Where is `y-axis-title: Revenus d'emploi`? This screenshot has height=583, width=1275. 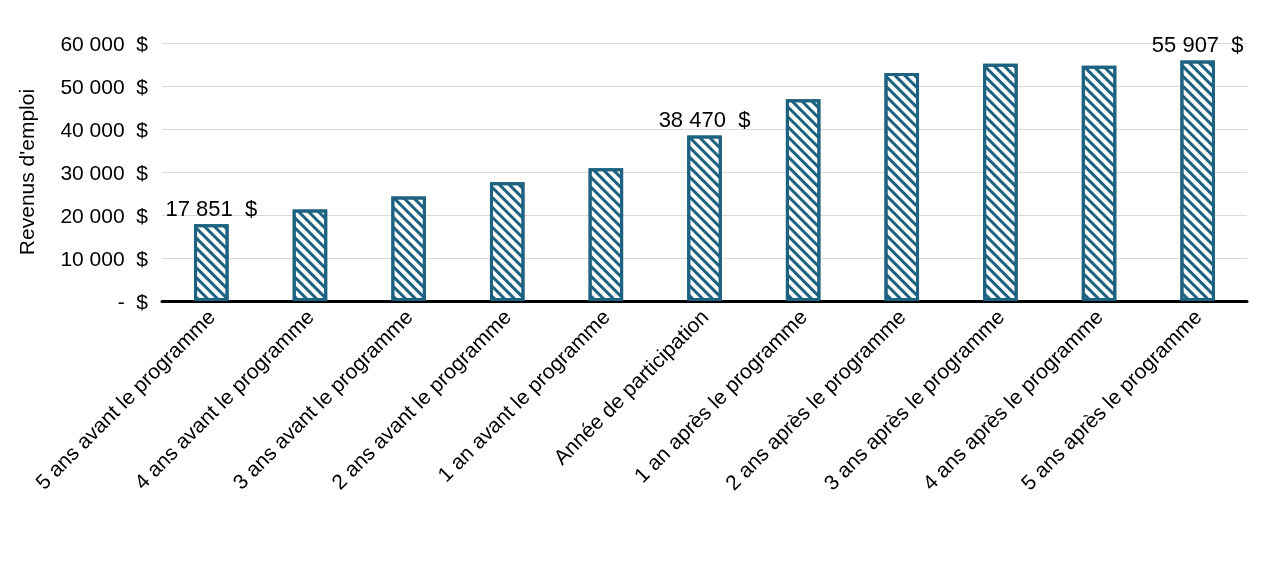 y-axis-title: Revenus d'emploi is located at coordinates (26, 172).